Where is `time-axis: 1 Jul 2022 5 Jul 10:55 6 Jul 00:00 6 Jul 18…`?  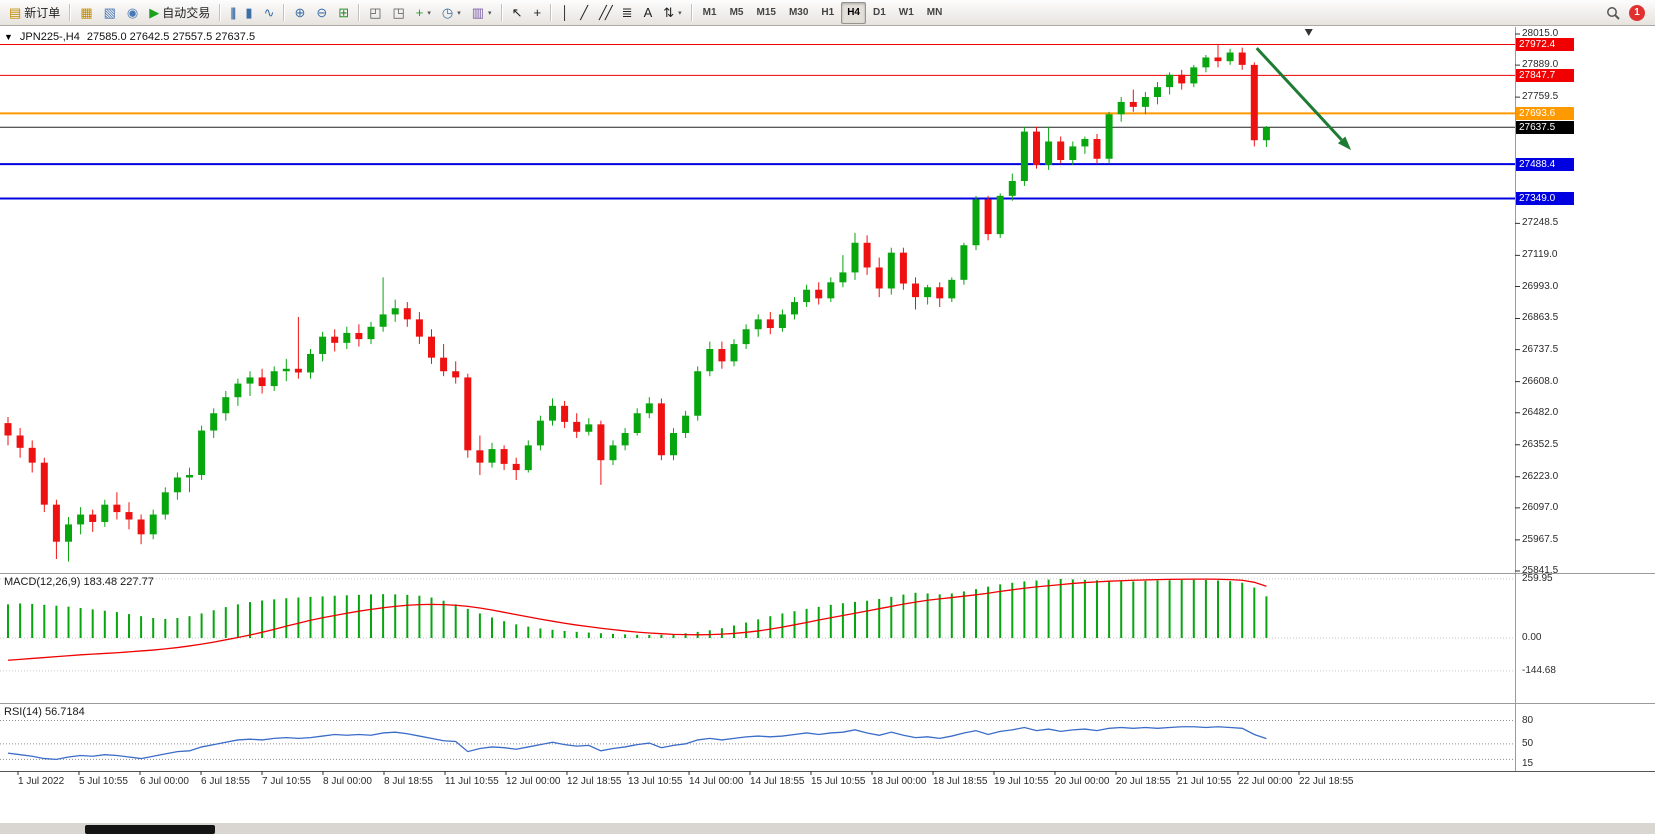 time-axis: 1 Jul 2022 5 Jul 10:55 6 Jul 00:00 6 Jul 18… is located at coordinates (827, 781).